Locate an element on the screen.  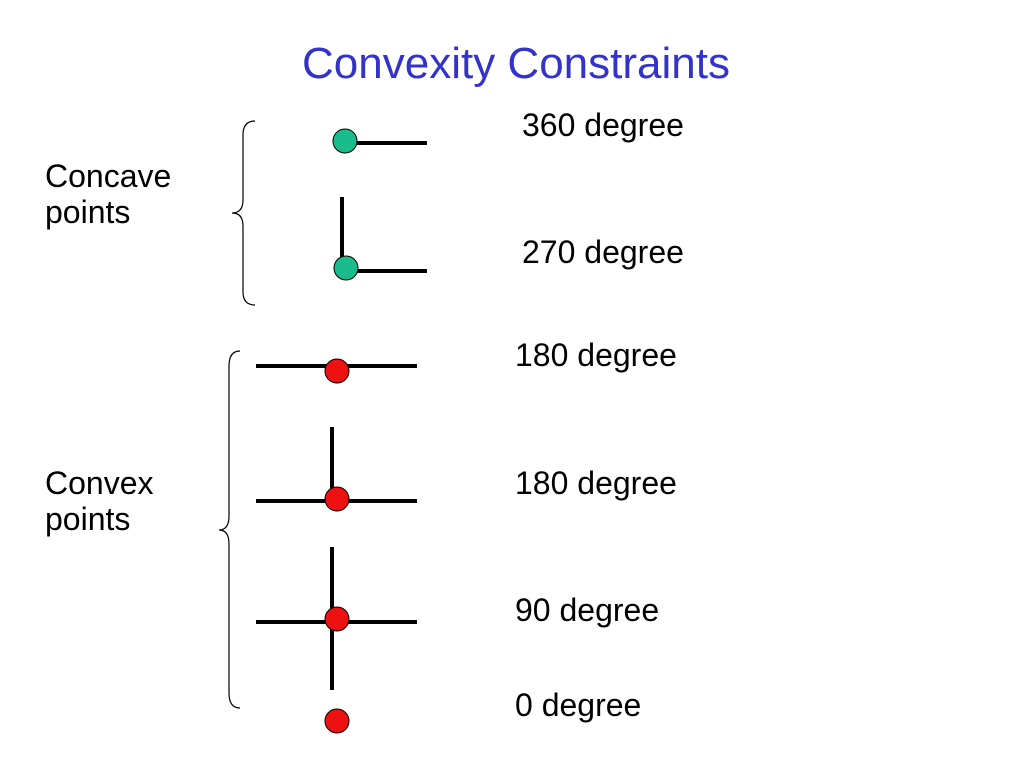
title: Convexity Constraints is located at coordinates (516, 63).